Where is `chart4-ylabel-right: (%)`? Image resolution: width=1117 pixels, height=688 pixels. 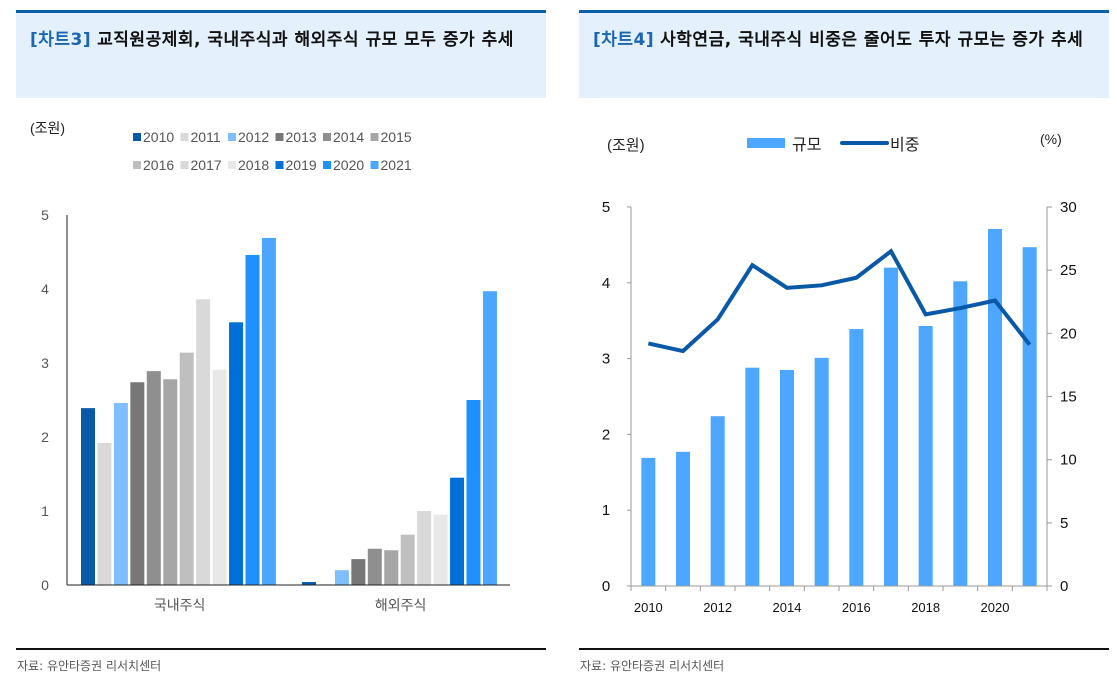
chart4-ylabel-right: (%) is located at coordinates (1051, 139).